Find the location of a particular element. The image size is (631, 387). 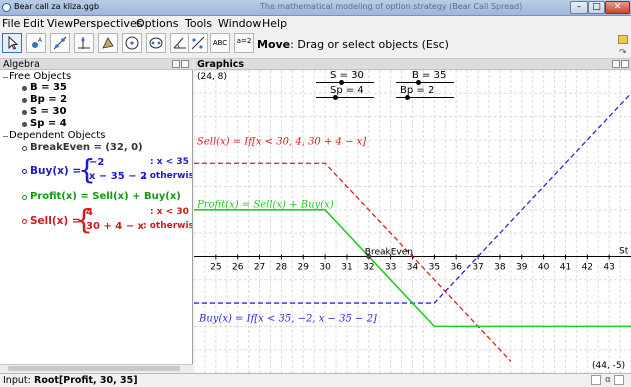

menu-perspectives: Perspectives is located at coordinates (108, 23).